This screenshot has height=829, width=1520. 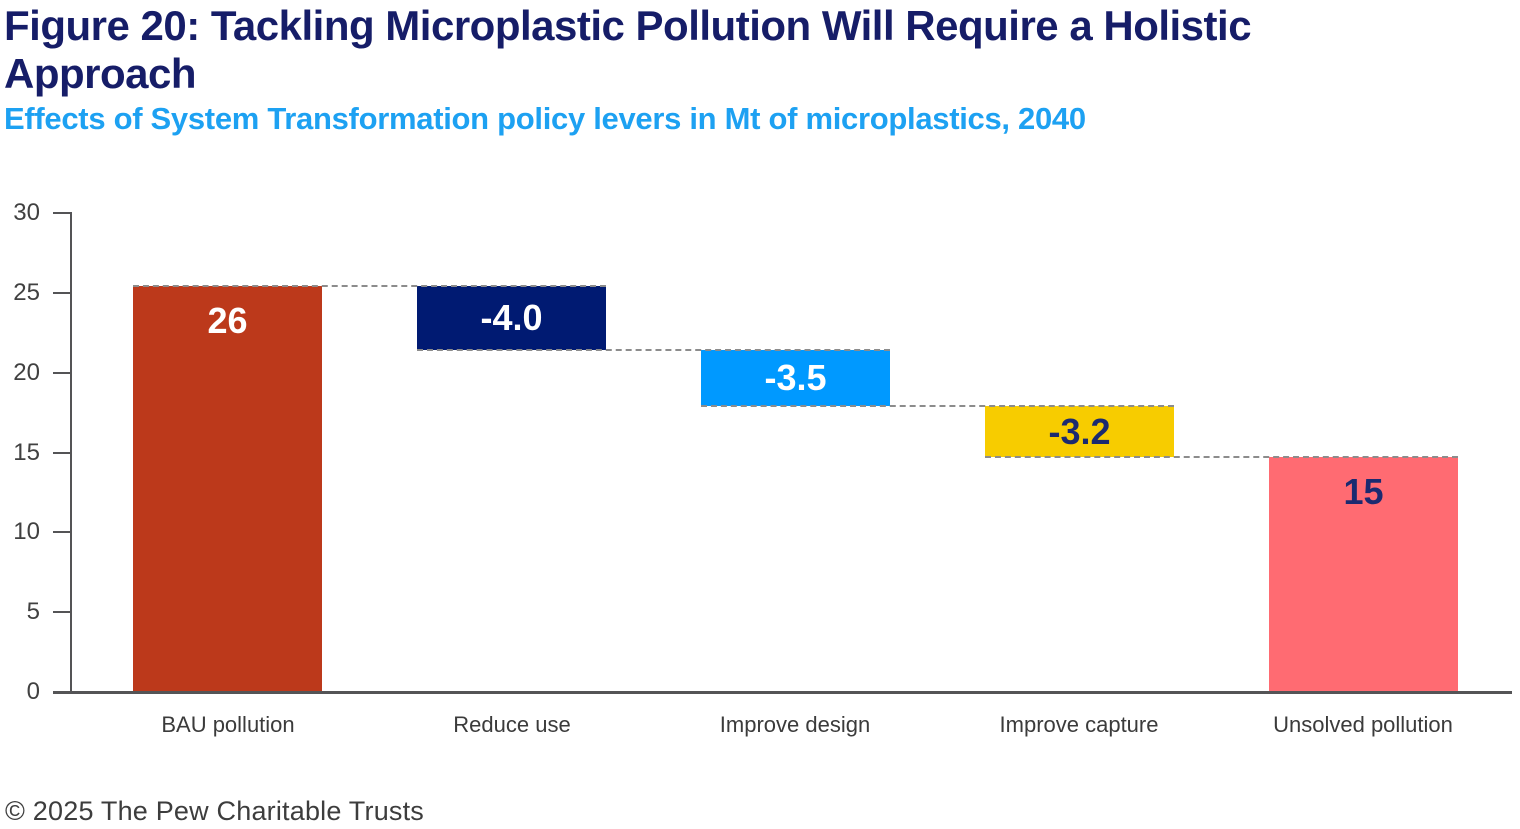 I want to click on bar-value-label-reduce-use: -4.0, so click(x=511, y=317).